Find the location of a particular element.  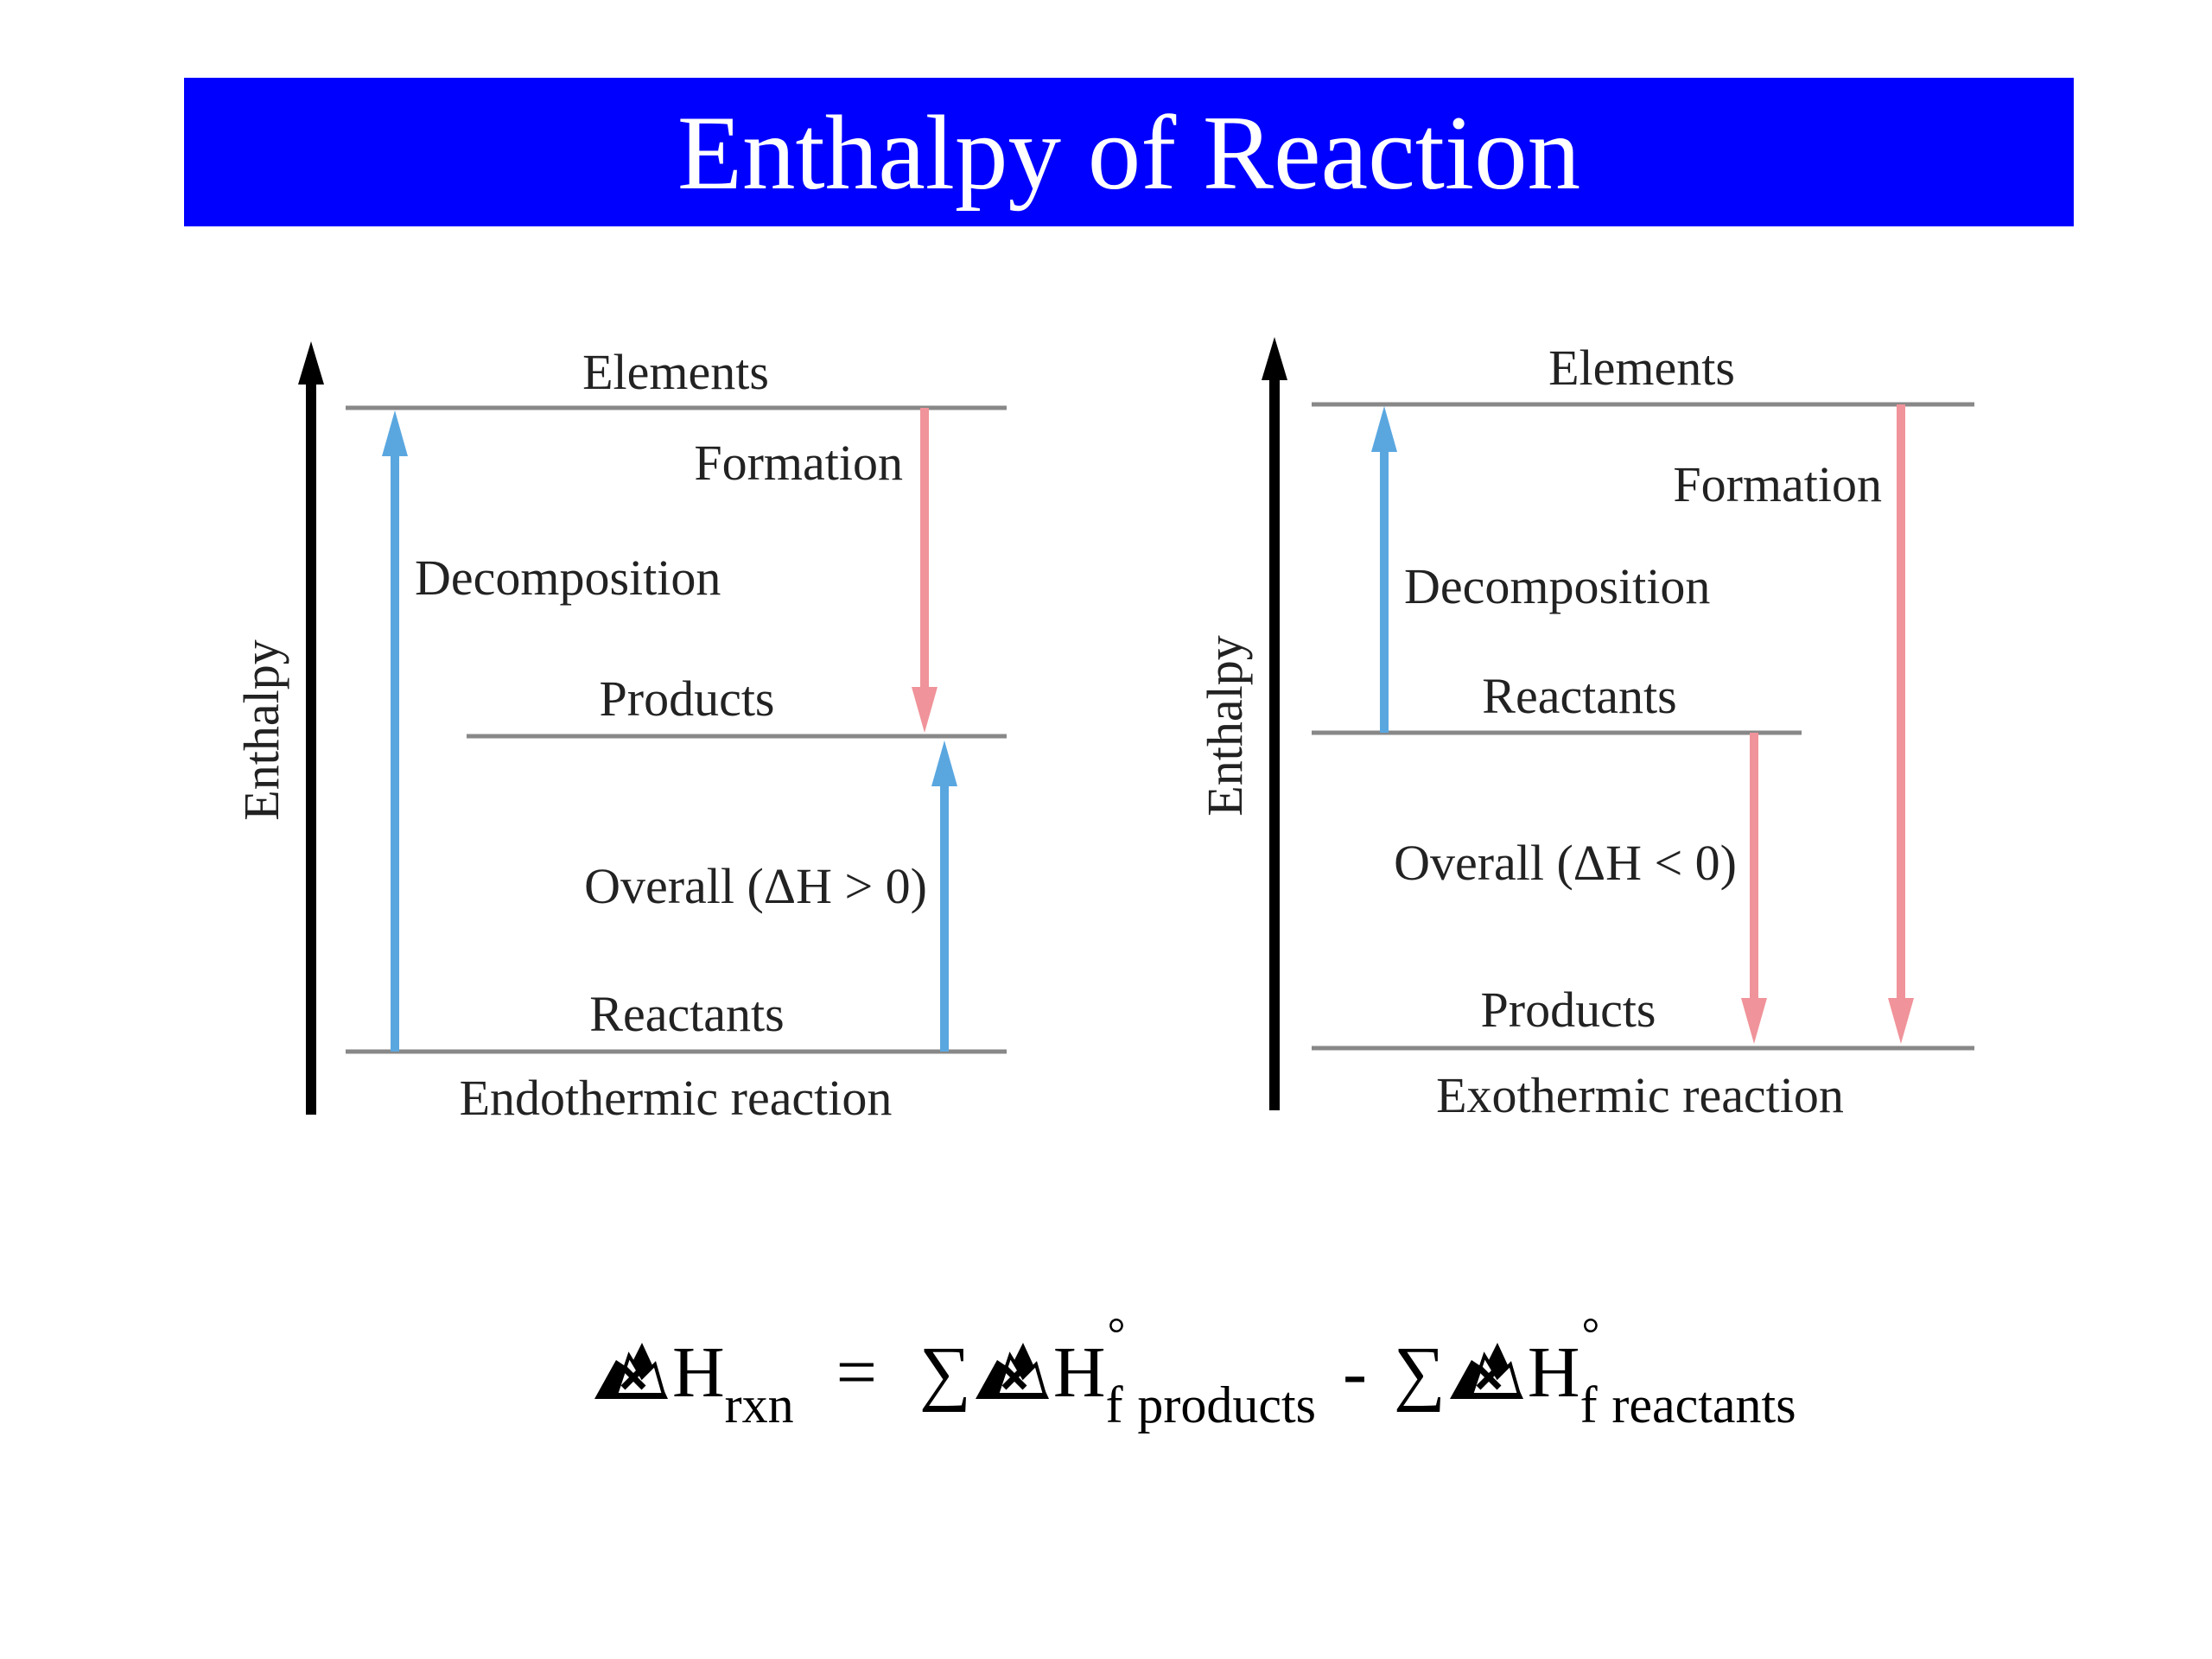

formula-products-subscript: products is located at coordinates (1227, 1404).